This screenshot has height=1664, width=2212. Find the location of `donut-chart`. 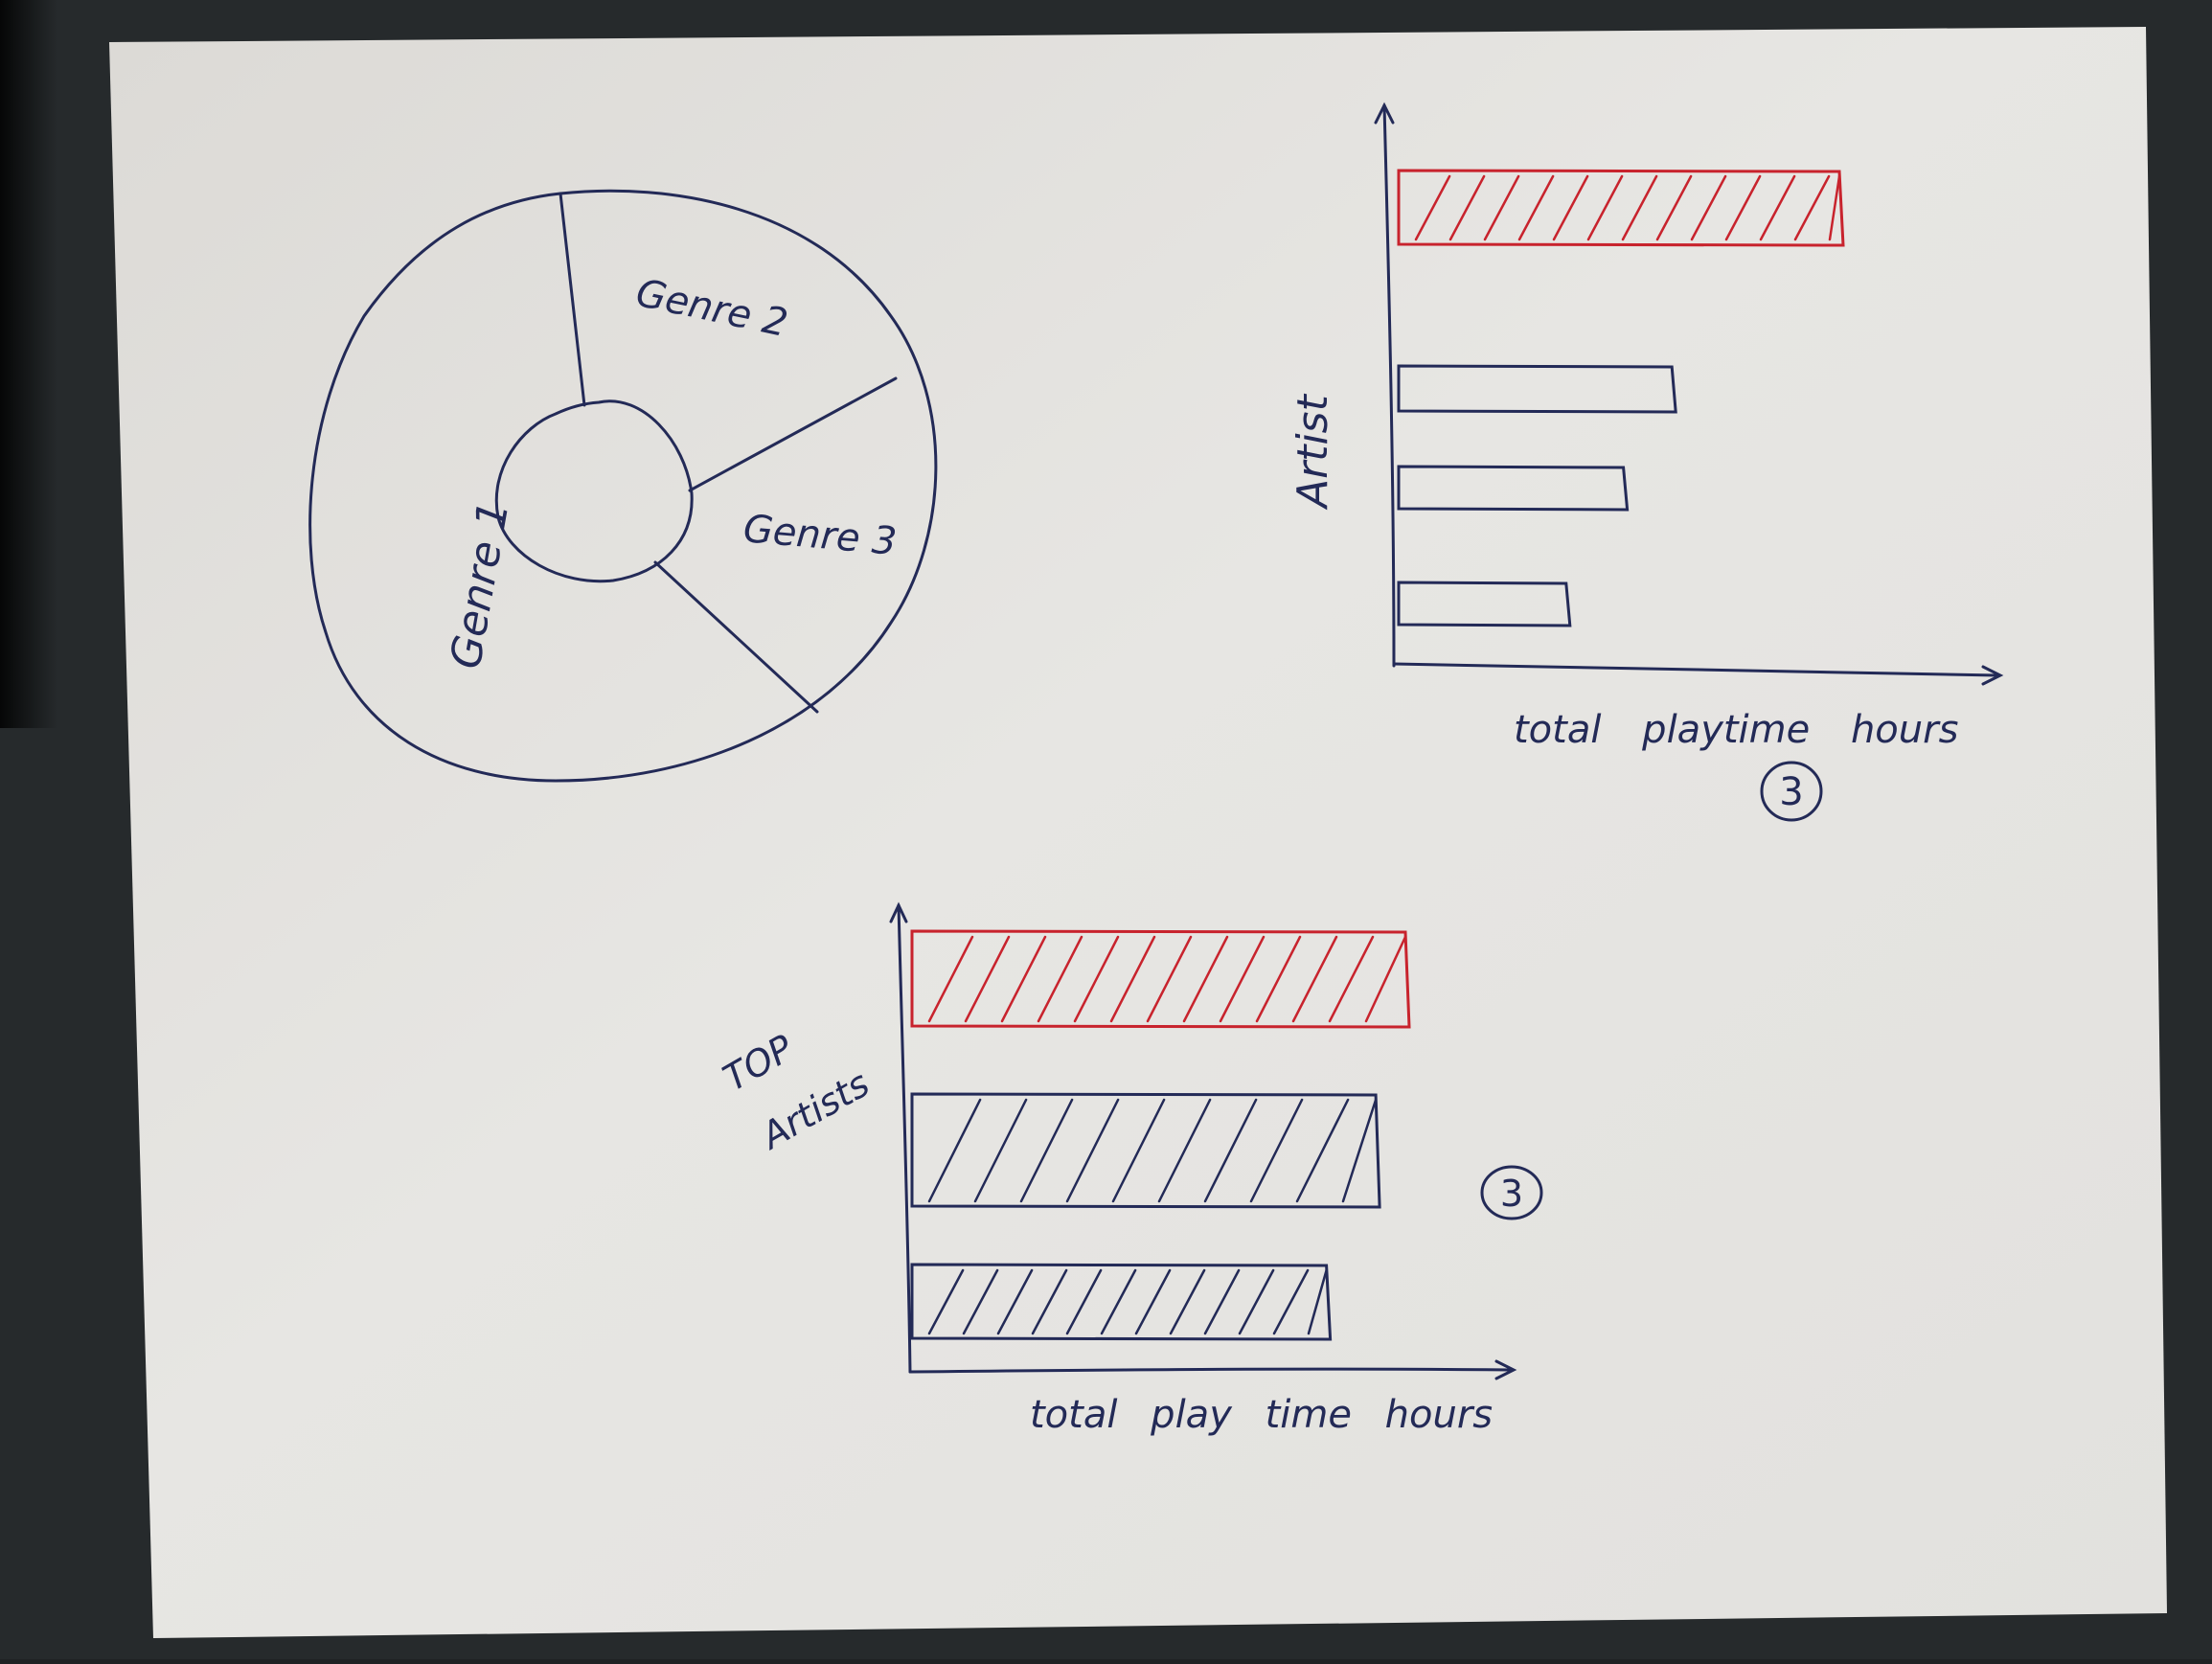

donut-chart is located at coordinates (623, 486).